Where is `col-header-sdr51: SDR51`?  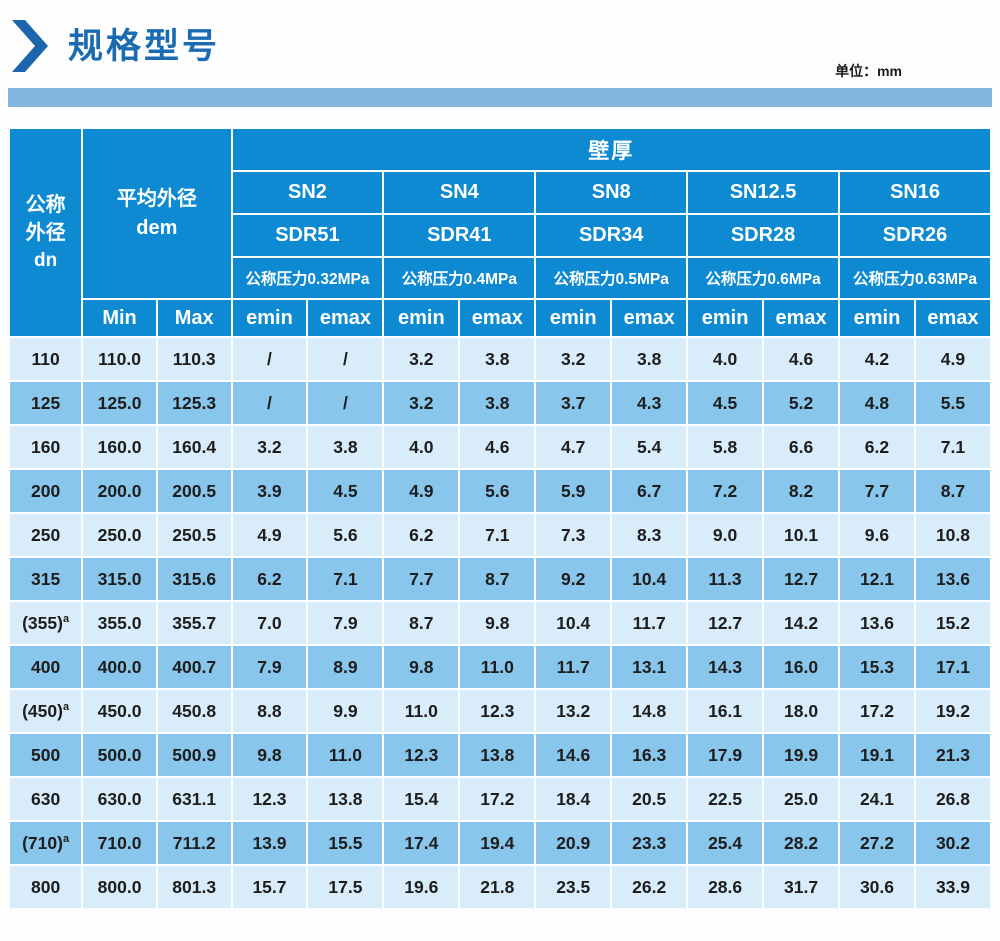 col-header-sdr51: SDR51 is located at coordinates (307, 235).